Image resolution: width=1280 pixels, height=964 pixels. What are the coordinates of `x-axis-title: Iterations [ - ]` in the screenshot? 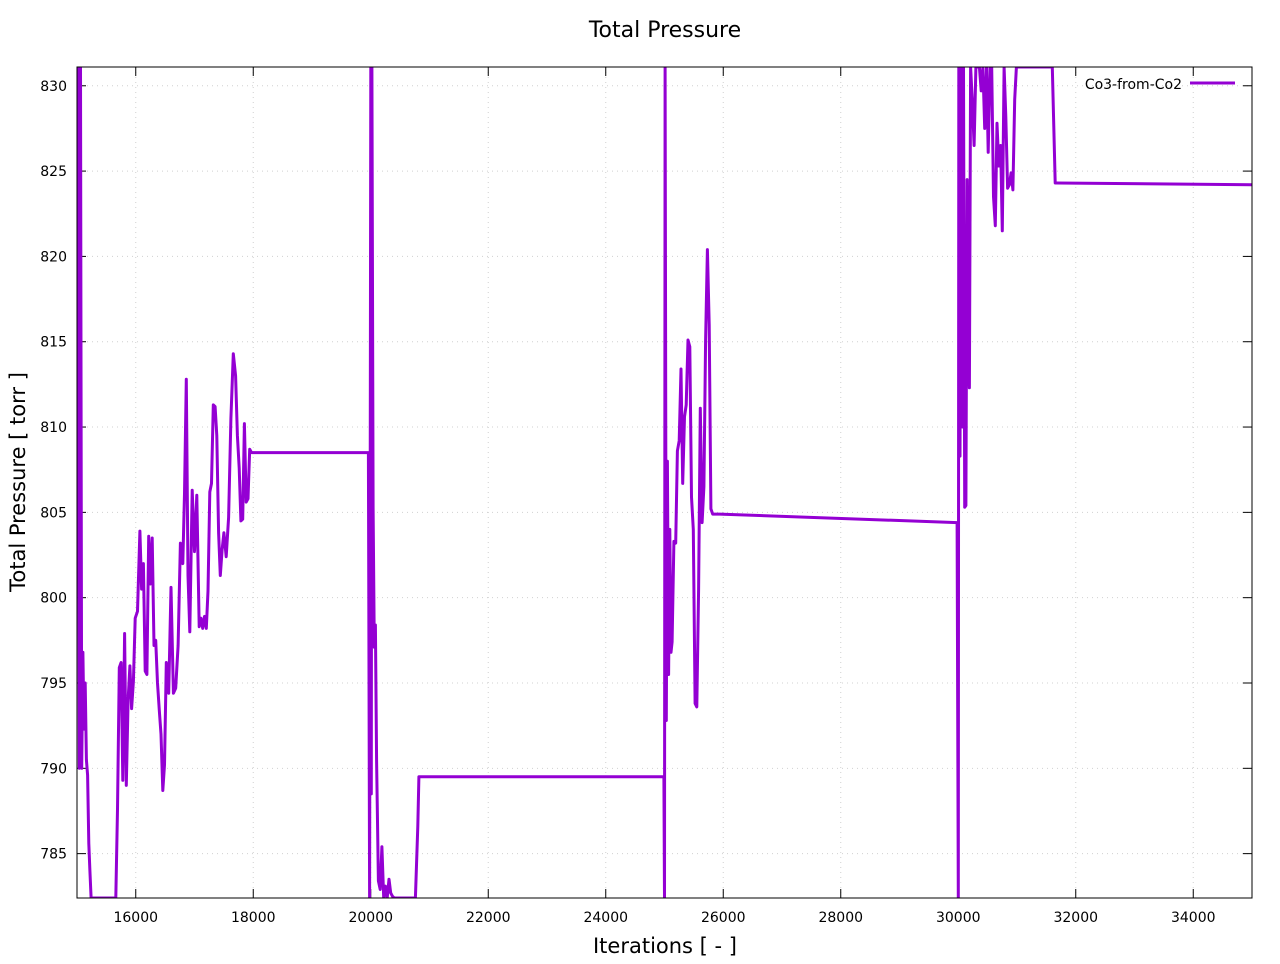 It's located at (665, 946).